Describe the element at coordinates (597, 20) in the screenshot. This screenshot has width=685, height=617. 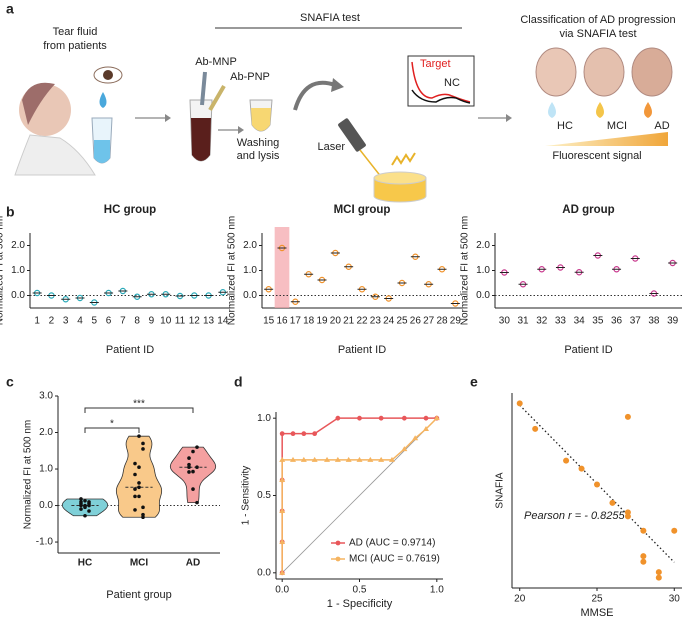
I see `label: Classification of AD progression` at that location.